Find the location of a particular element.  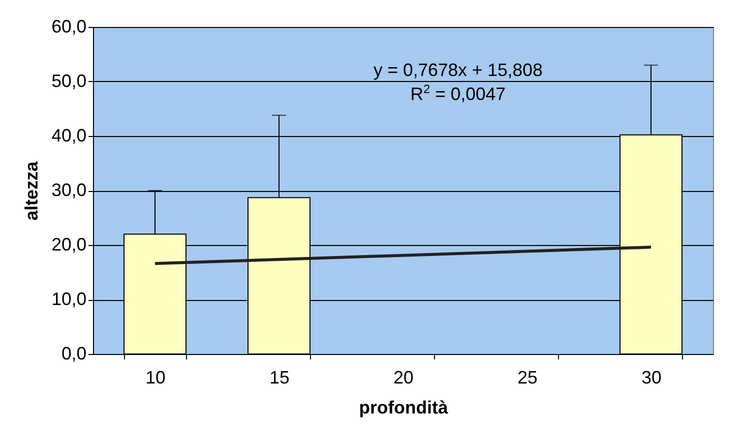

y-tick-label: 0,0 is located at coordinates (73, 354).